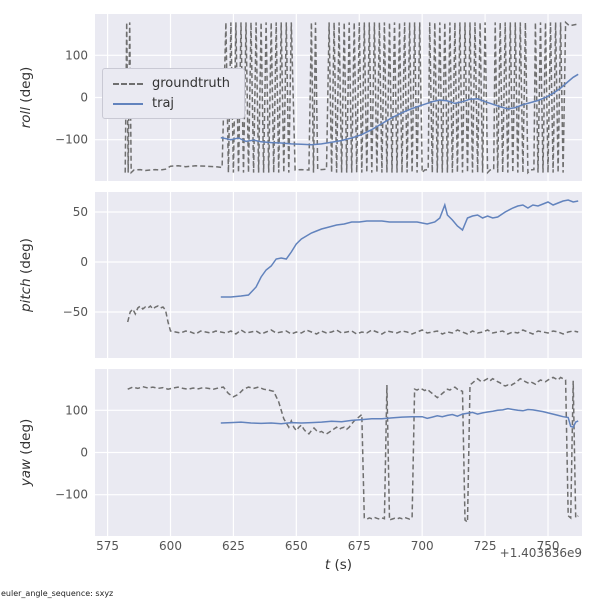 Image resolution: width=600 pixels, height=600 pixels. I want to click on xtick-label: 675, so click(359, 546).